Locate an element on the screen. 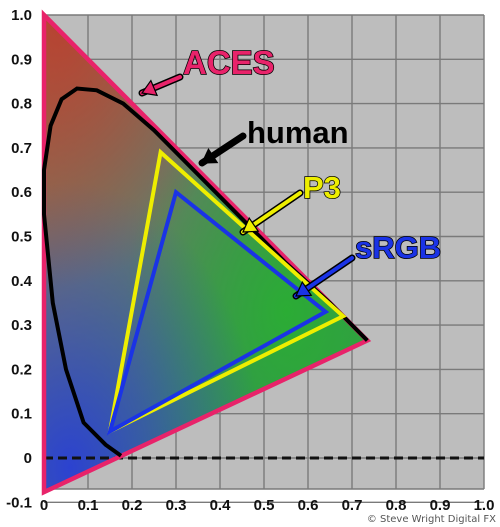 The height and width of the screenshot is (527, 500). credit-text: © Steve Wright Digital FX is located at coordinates (431, 519).